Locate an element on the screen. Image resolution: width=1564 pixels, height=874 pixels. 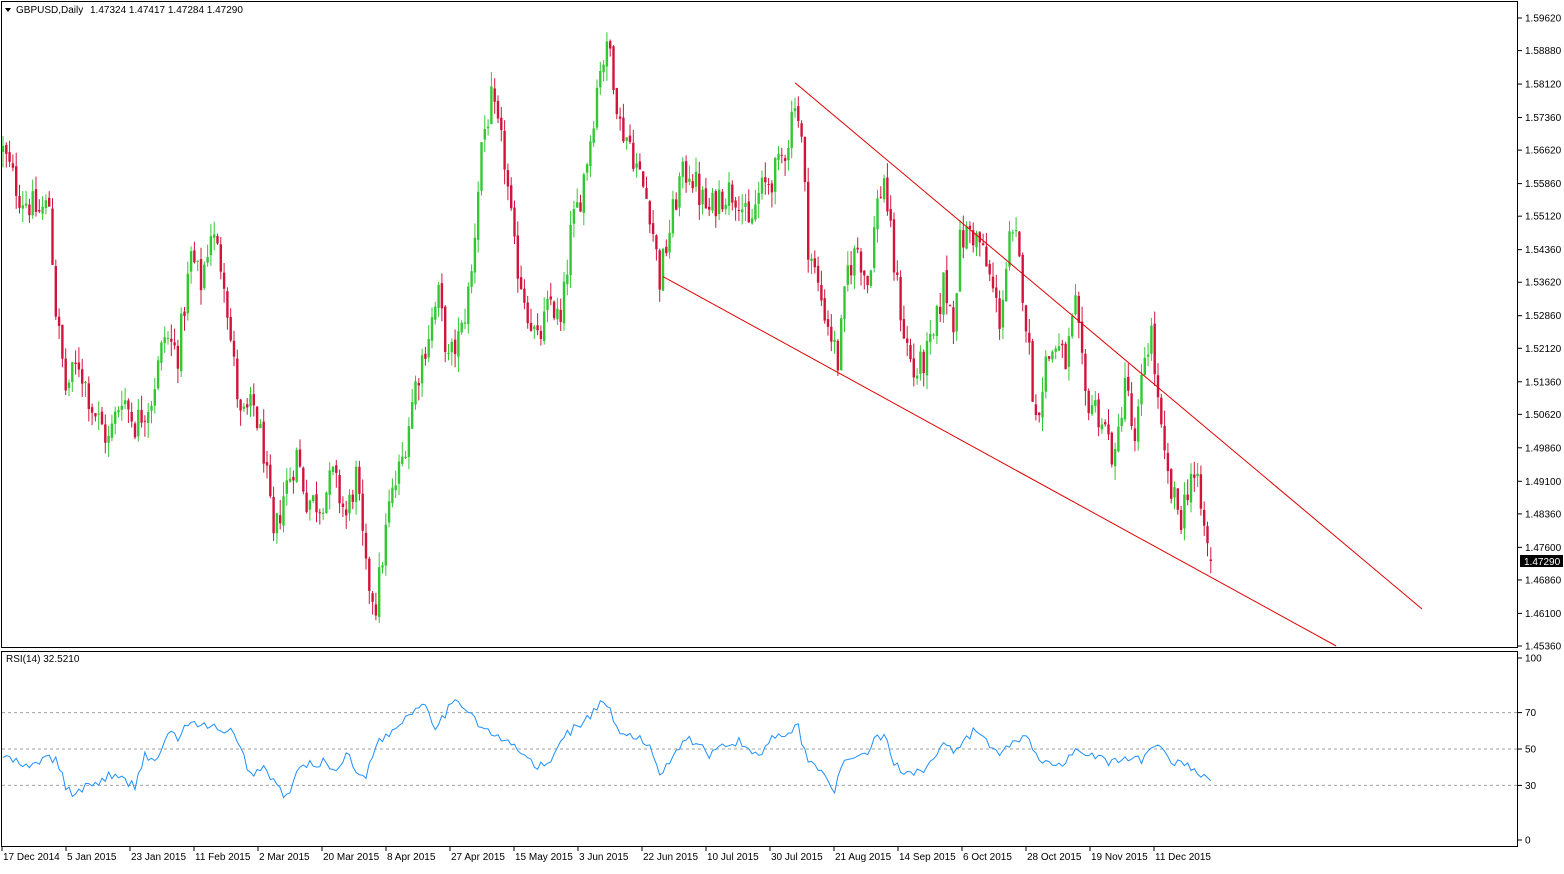
price-tick-label: 1.54360 is located at coordinates (1543, 250).